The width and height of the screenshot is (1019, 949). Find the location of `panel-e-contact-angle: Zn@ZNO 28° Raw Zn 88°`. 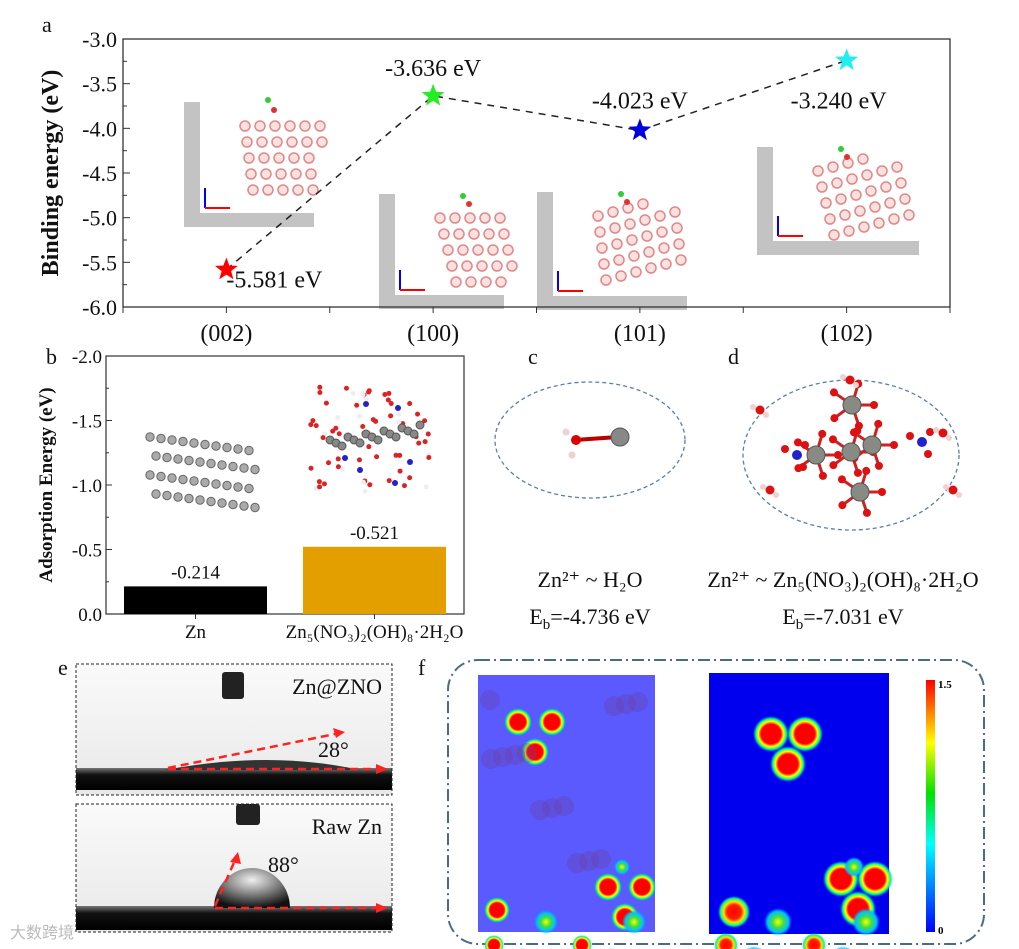

panel-e-contact-angle: Zn@ZNO 28° Raw Zn 88° is located at coordinates (234, 798).